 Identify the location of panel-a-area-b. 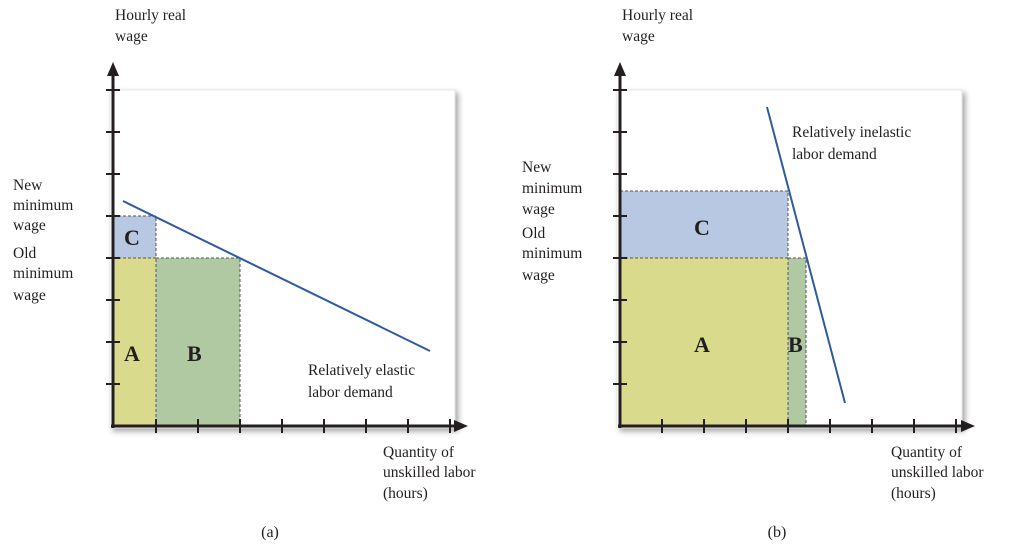
(198, 342).